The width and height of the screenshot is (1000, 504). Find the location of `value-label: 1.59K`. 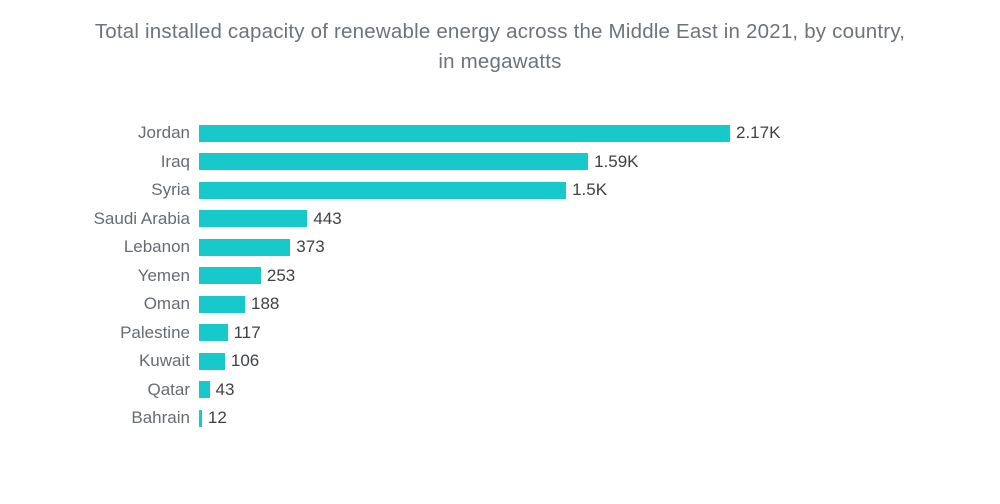

value-label: 1.59K is located at coordinates (616, 161).